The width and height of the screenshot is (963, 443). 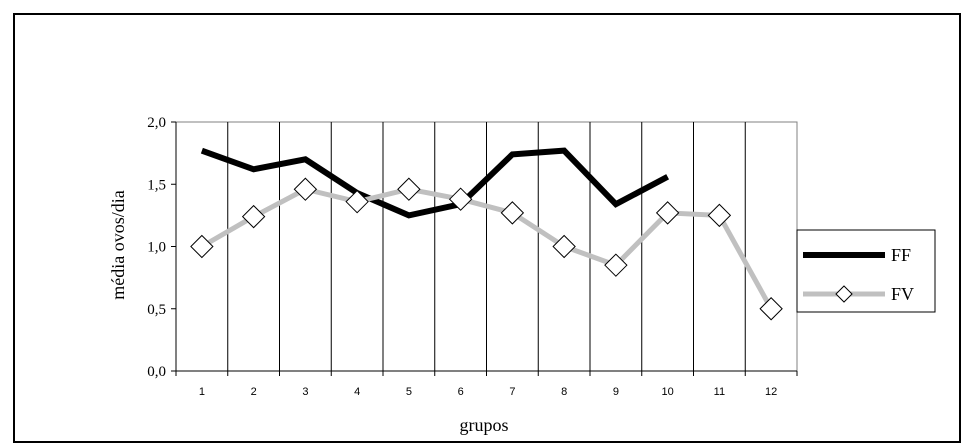 I want to click on y-tick-label: 2,0, so click(x=156, y=123).